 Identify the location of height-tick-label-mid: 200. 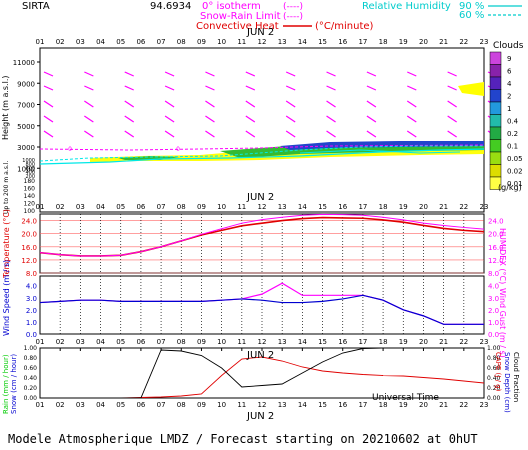
(30, 177).